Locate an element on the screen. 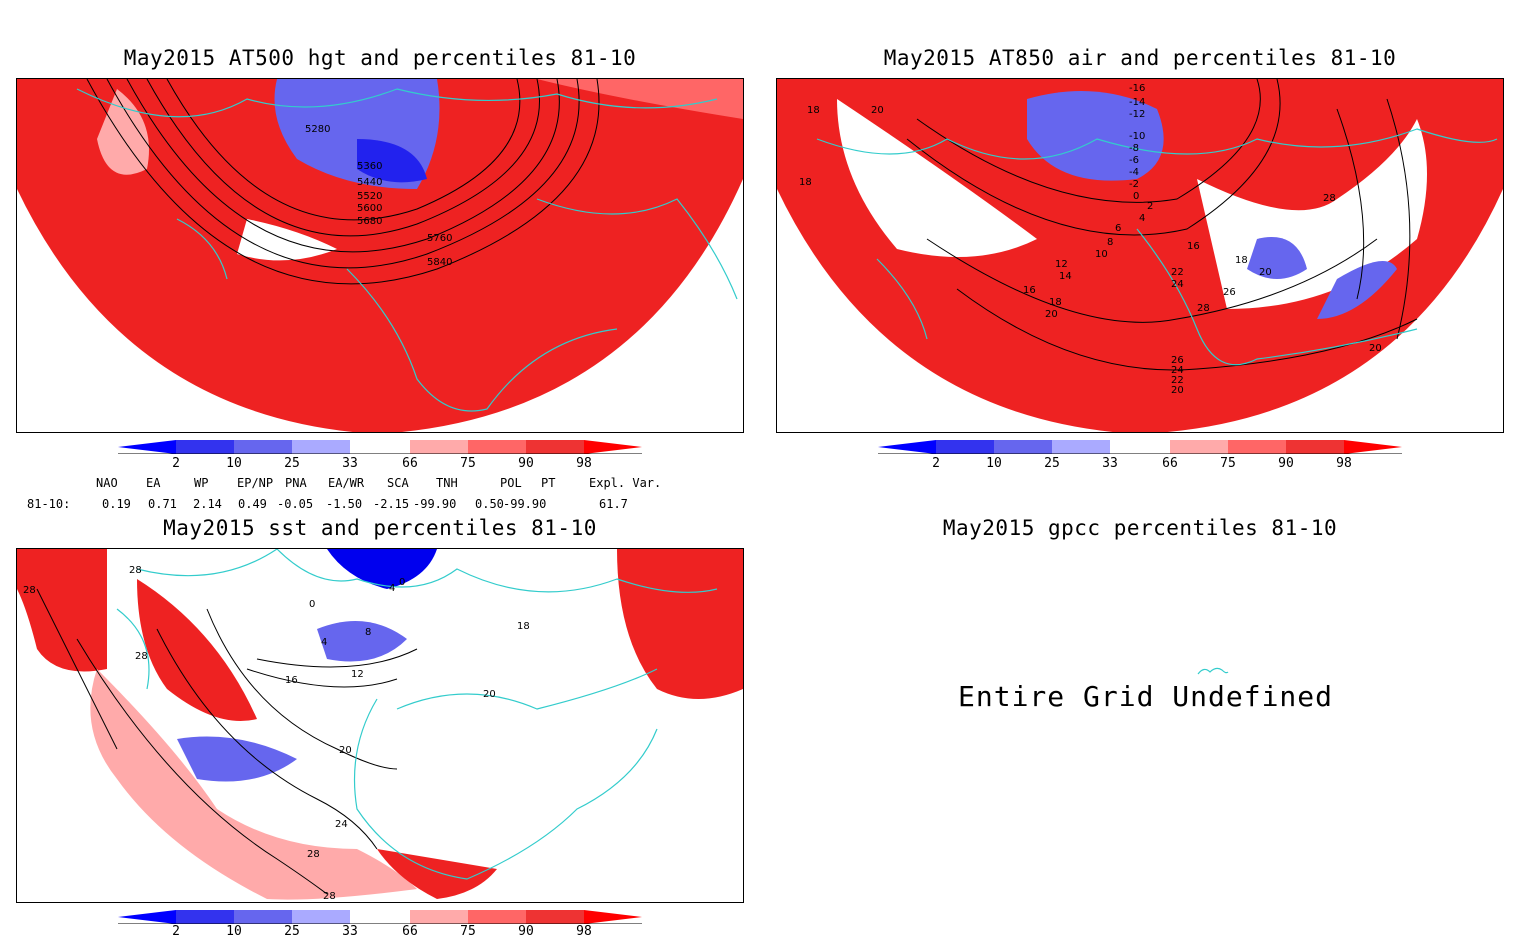 The width and height of the screenshot is (1520, 940). contour-label: 5760 is located at coordinates (439, 238).